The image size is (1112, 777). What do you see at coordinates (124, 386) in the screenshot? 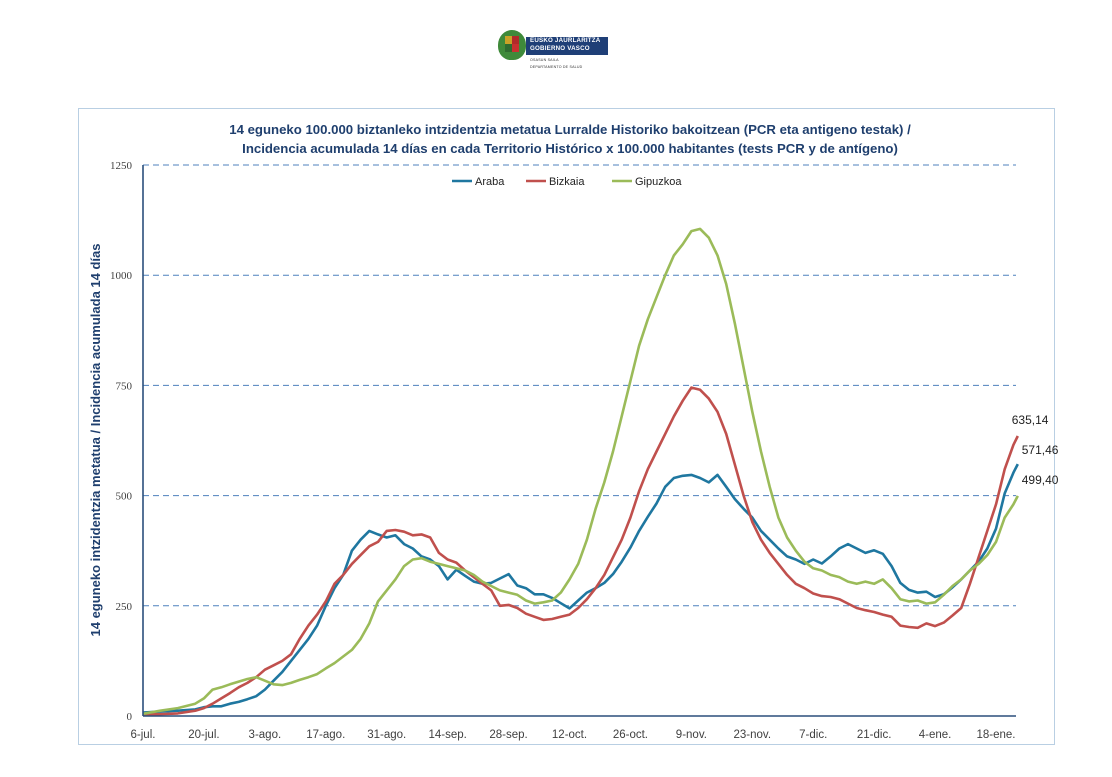
I see `y-tick-label: 750` at bounding box center [124, 386].